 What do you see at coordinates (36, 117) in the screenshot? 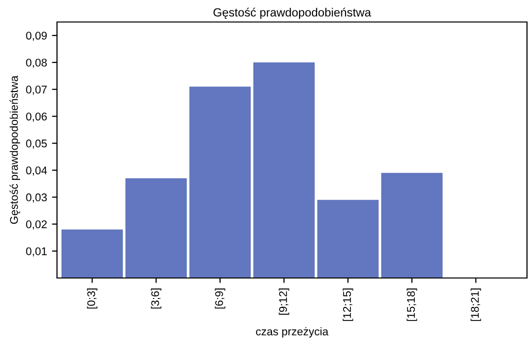
I see `y-tick-label: 0,06` at bounding box center [36, 117].